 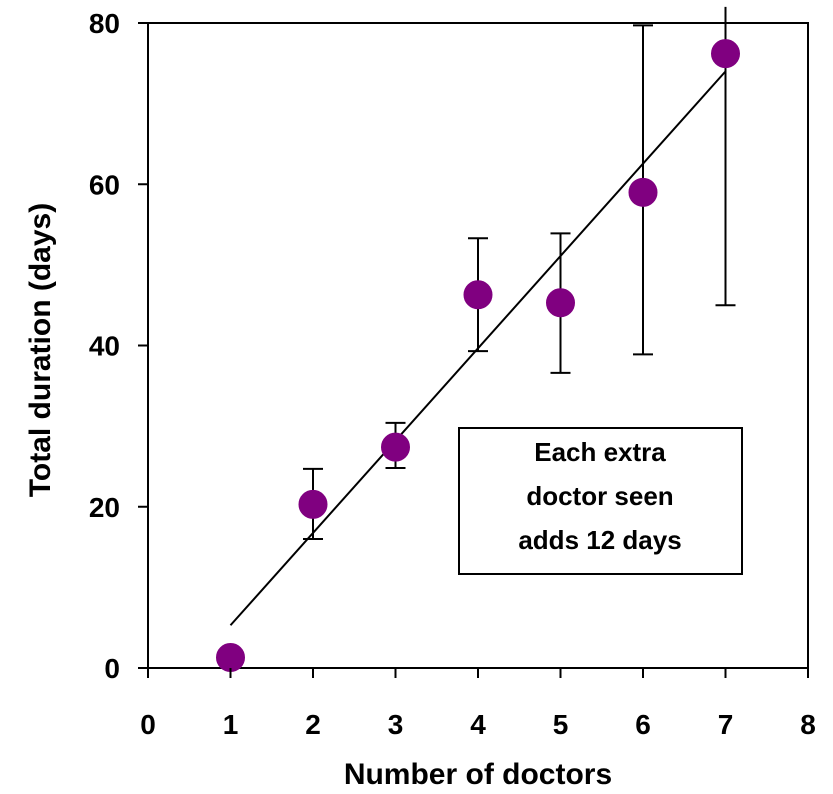 I want to click on x-tick-label: 8, so click(x=808, y=724).